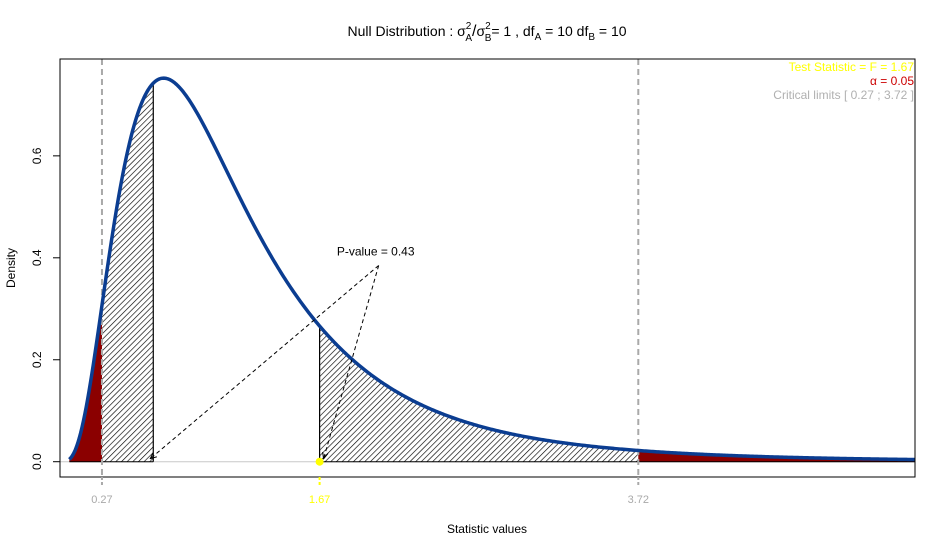 This screenshot has width=945, height=550. What do you see at coordinates (611, 31) in the screenshot?
I see `title-dfb-val: = 10` at bounding box center [611, 31].